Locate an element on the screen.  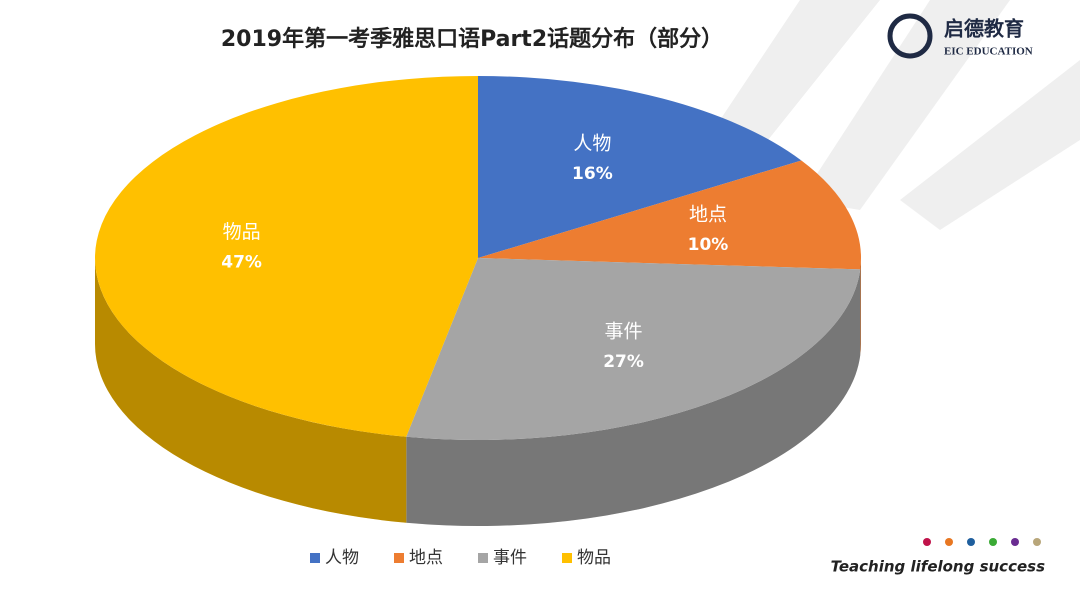
slice-label-name: 事件 is located at coordinates (624, 332).